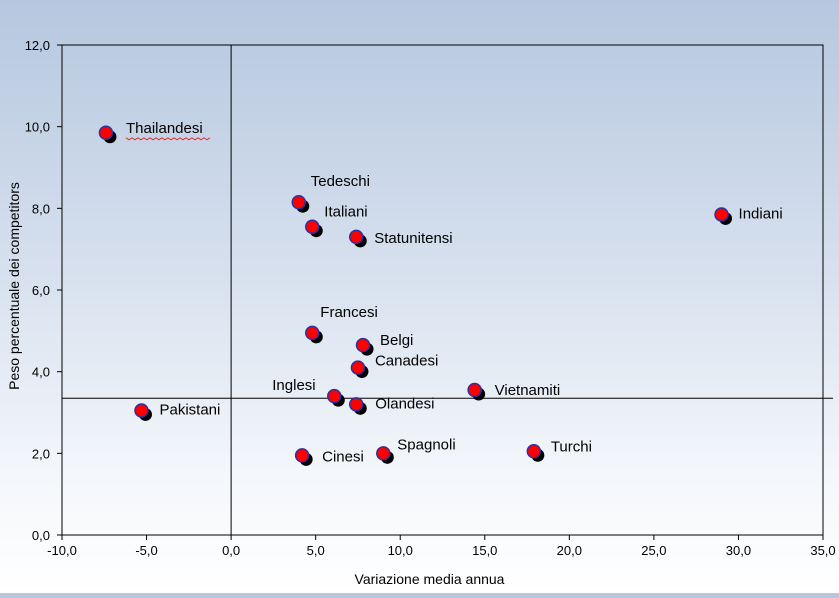 The width and height of the screenshot is (839, 598). What do you see at coordinates (569, 550) in the screenshot?
I see `x-tick-label: 20,0` at bounding box center [569, 550].